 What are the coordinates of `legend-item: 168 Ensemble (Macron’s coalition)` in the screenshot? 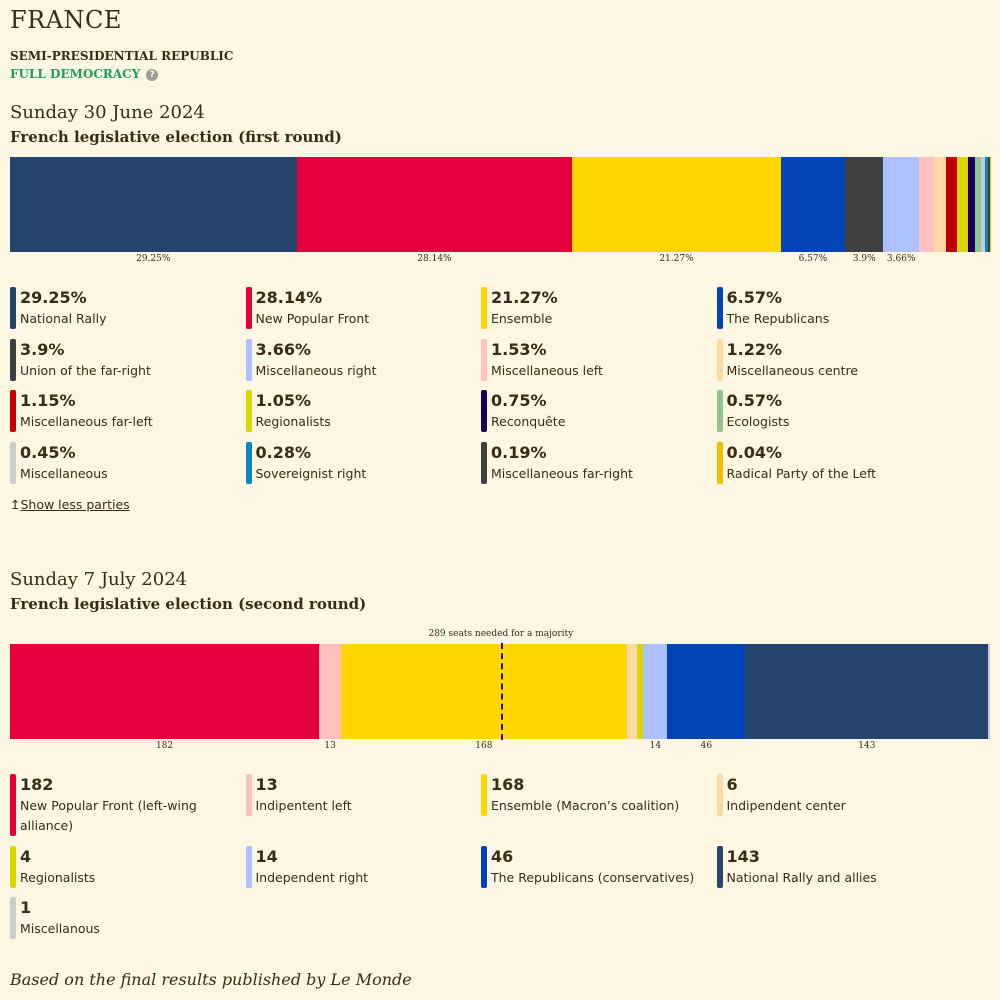 It's located at (598, 795).